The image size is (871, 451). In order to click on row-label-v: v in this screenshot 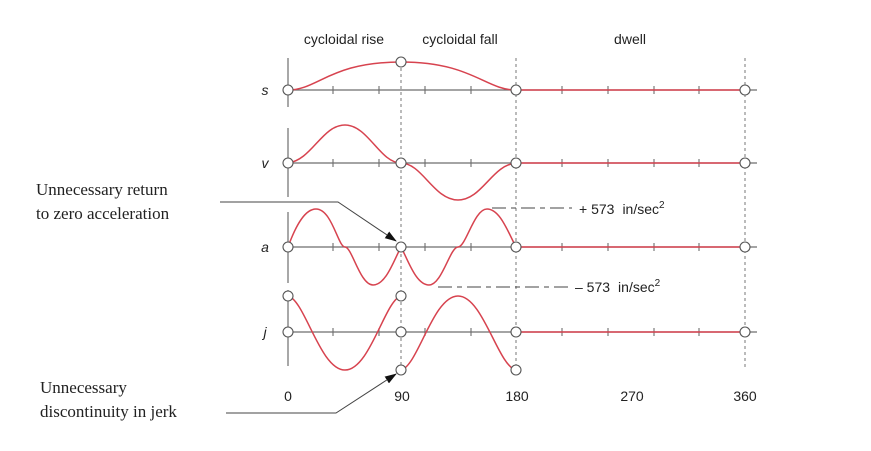, I will do `click(266, 163)`.